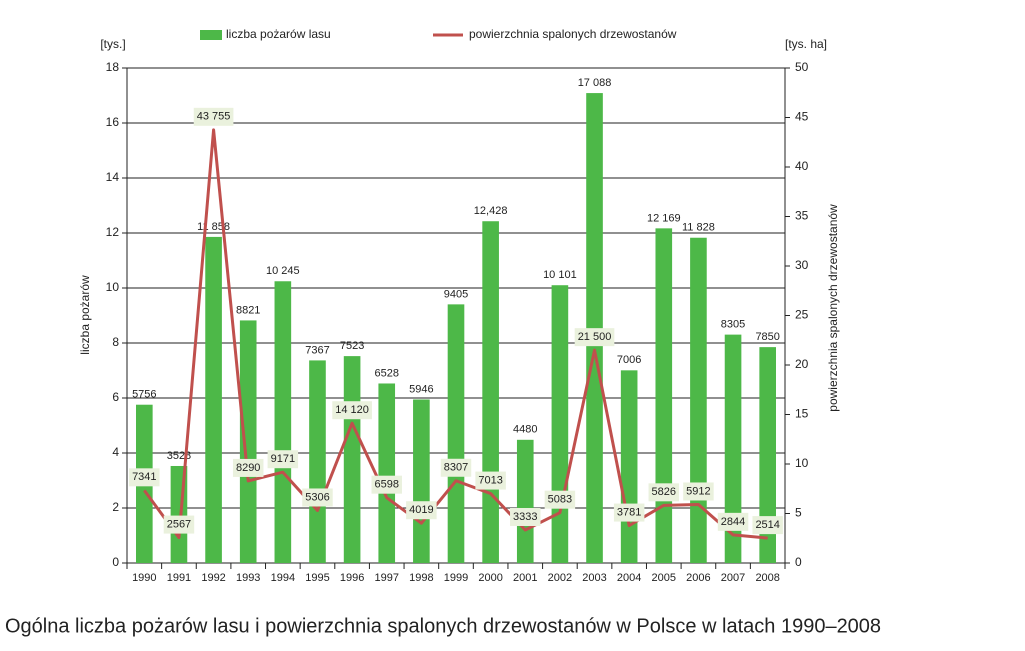 This screenshot has width=1025, height=651. What do you see at coordinates (767, 578) in the screenshot?
I see `x-tick-label: 2008` at bounding box center [767, 578].